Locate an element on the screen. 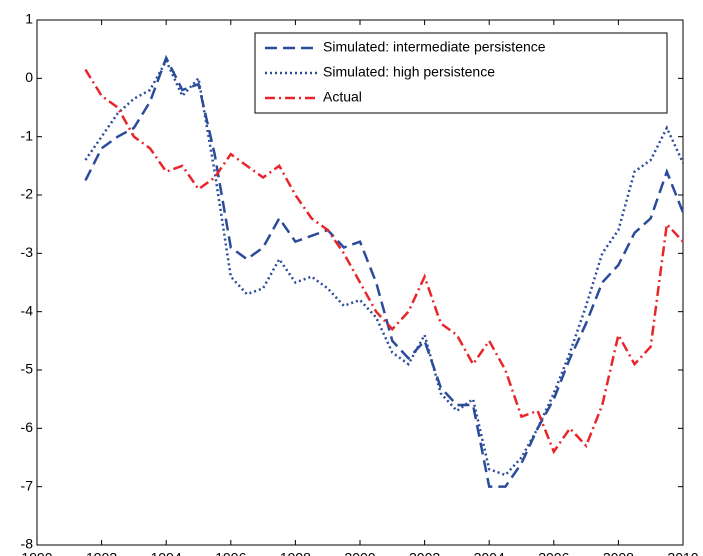 The width and height of the screenshot is (703, 556). x-tick-label: 2000 is located at coordinates (359, 553).